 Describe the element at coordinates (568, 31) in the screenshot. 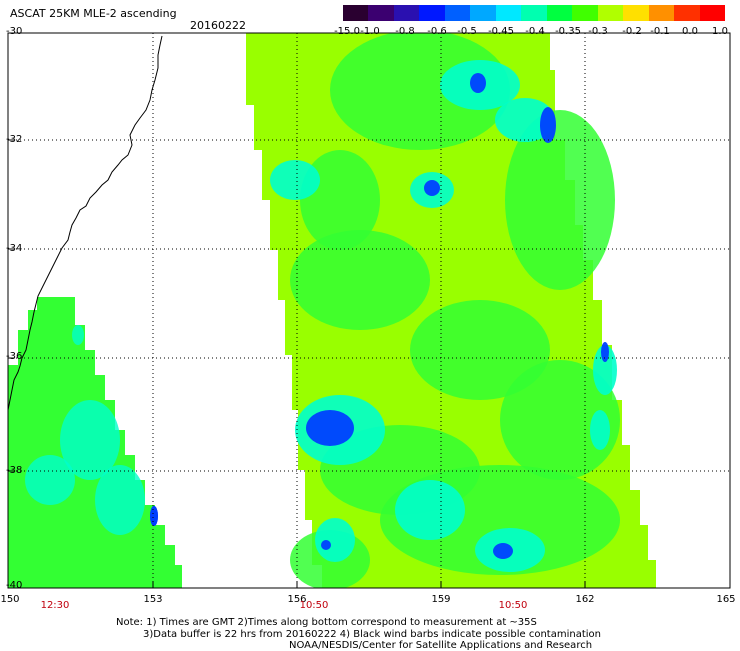

I see `color-scale-label: -0.35` at that location.